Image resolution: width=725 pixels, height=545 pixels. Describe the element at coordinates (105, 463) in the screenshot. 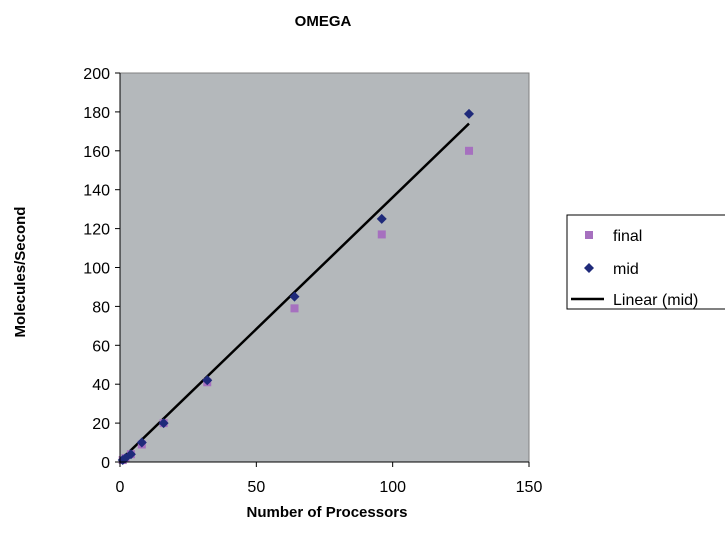

I see `y-tick-label: 0` at that location.